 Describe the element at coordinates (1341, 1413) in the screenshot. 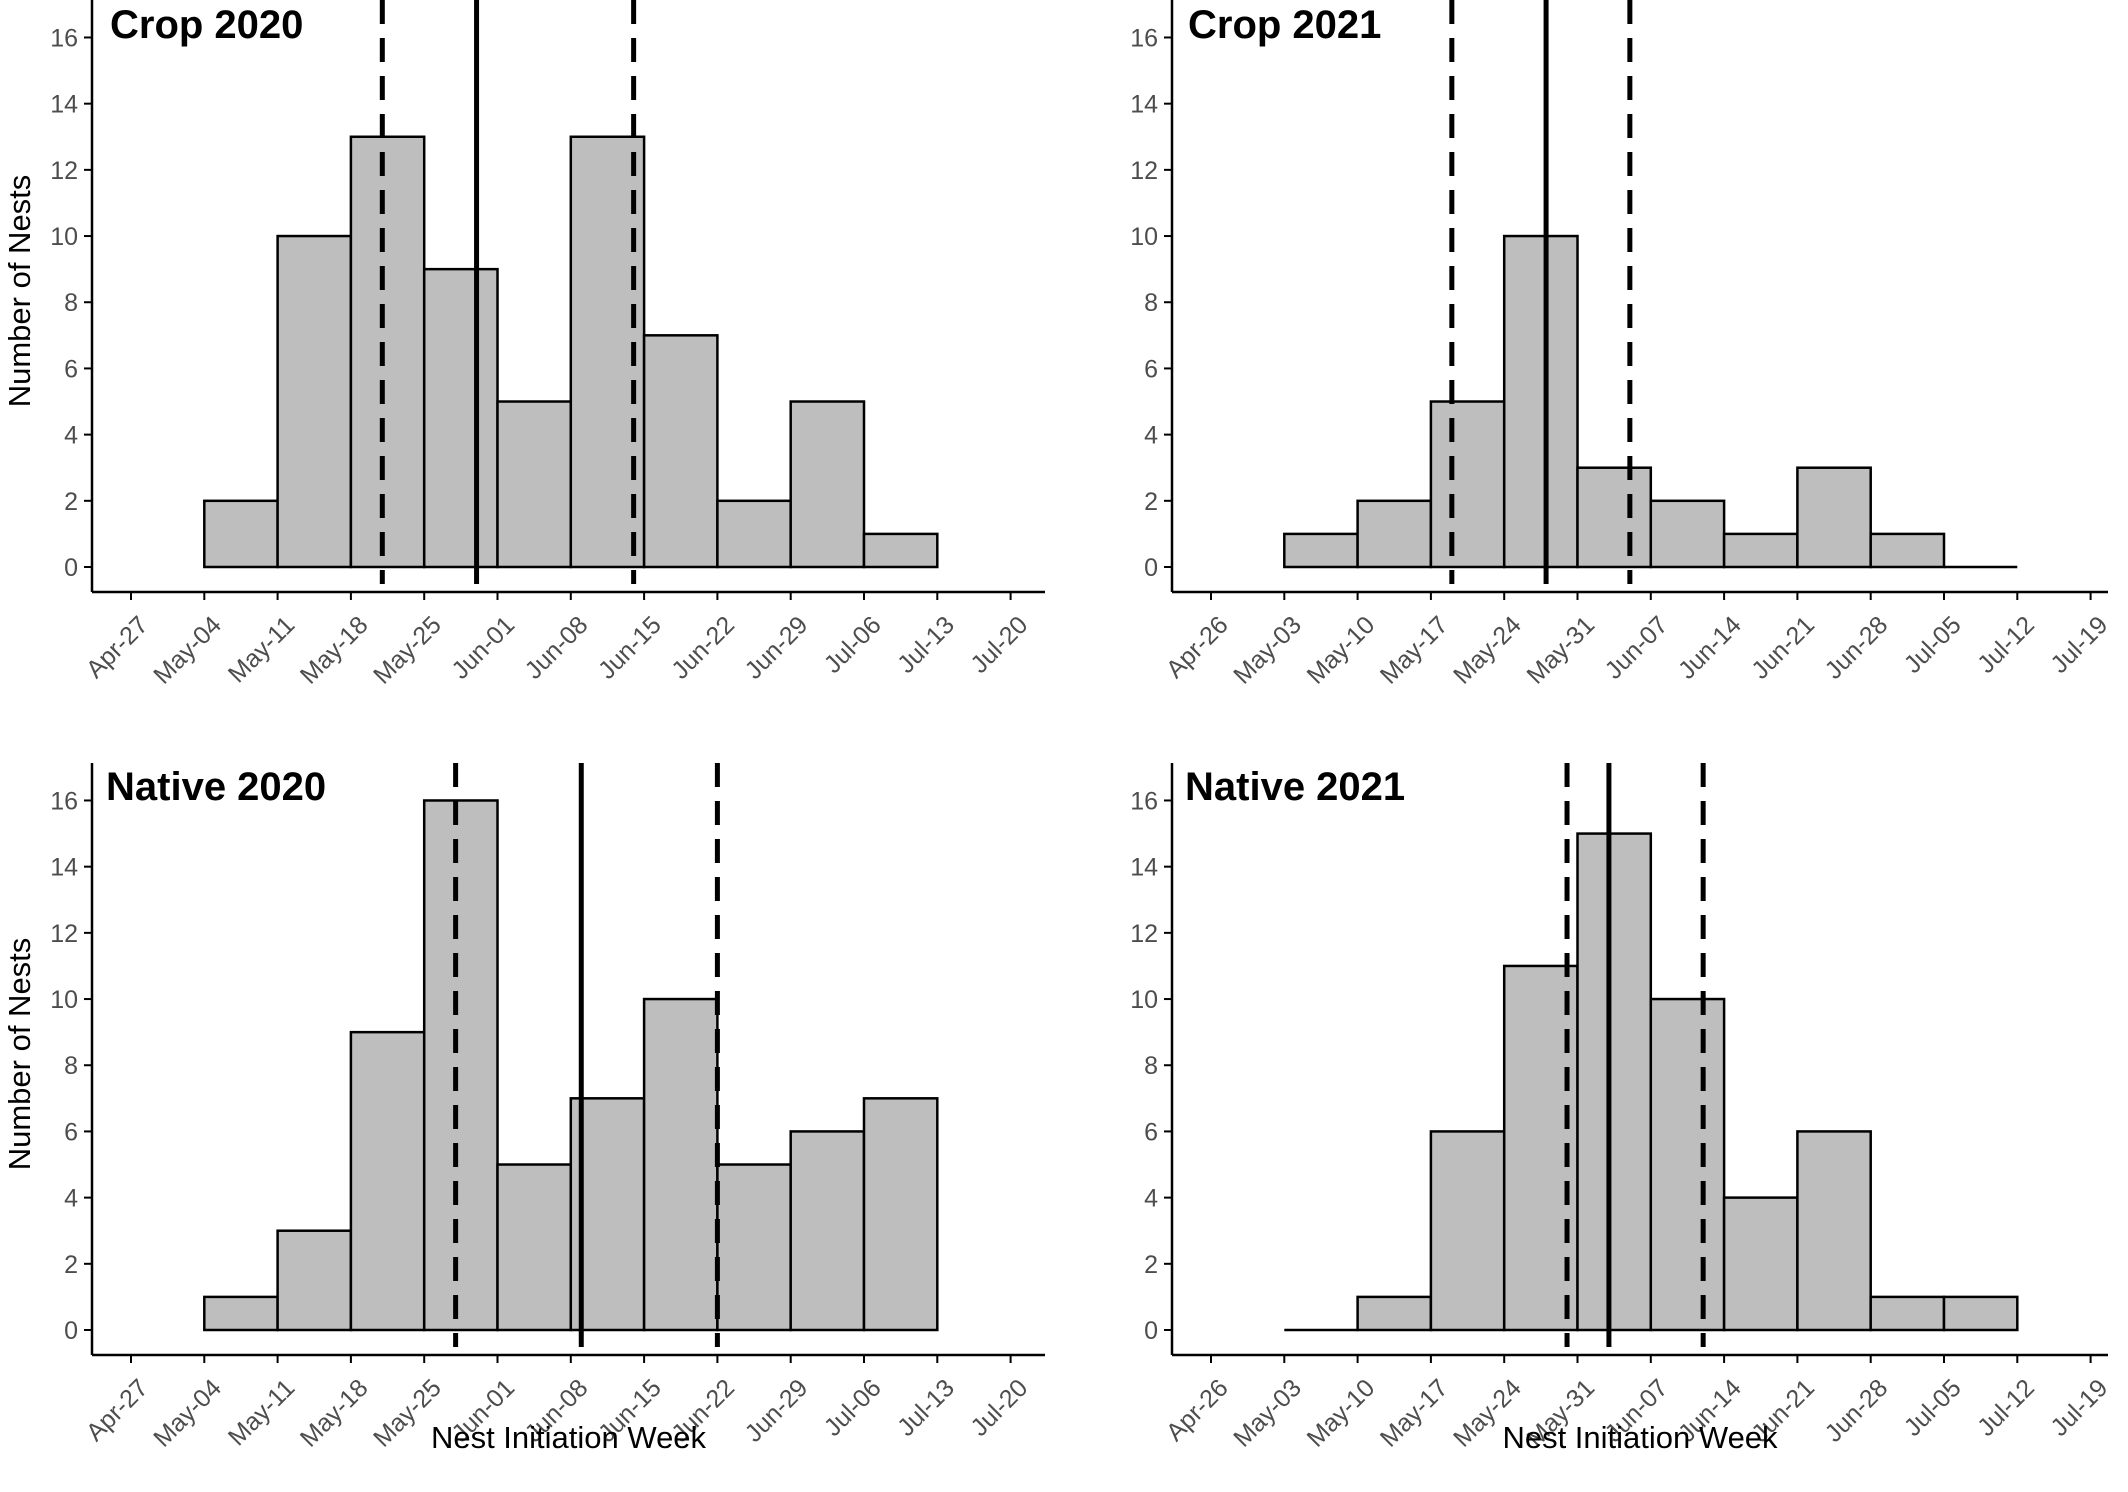

I see `x-tick-label: May-10` at that location.